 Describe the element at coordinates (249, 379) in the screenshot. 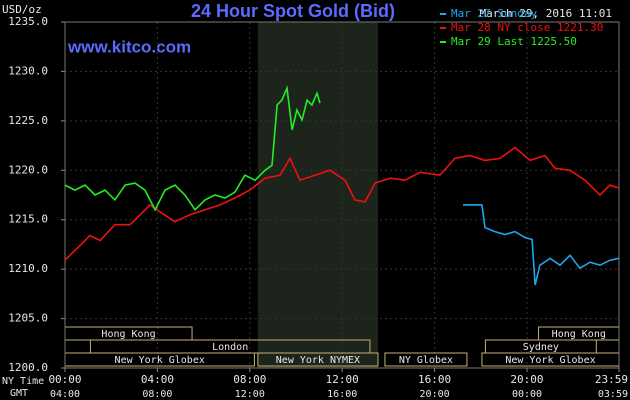

I see `x-tick-label: 08:00` at that location.